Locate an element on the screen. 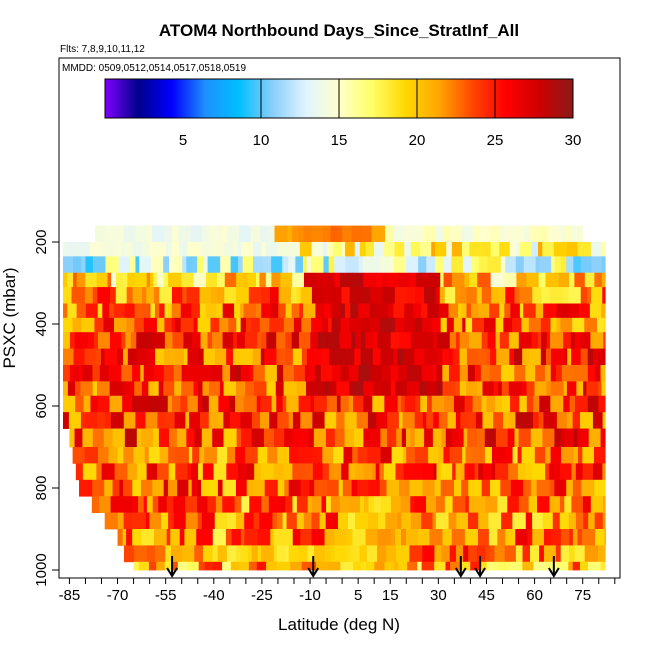  down-arrow-icon is located at coordinates (480, 567).